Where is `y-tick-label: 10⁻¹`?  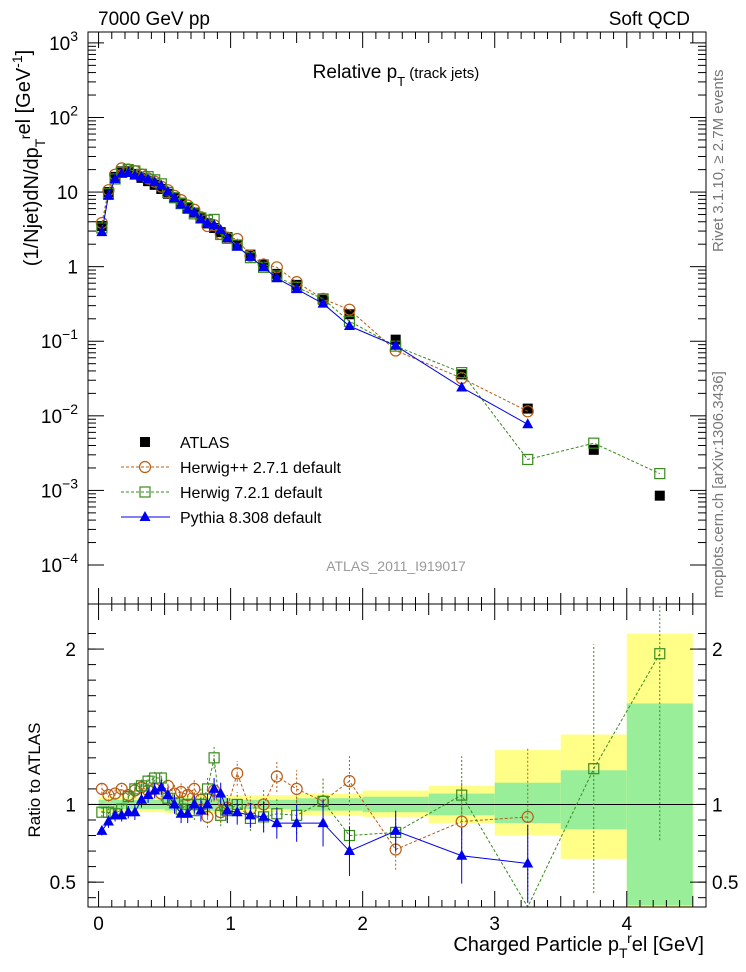 y-tick-label: 10⁻¹ is located at coordinates (59, 339).